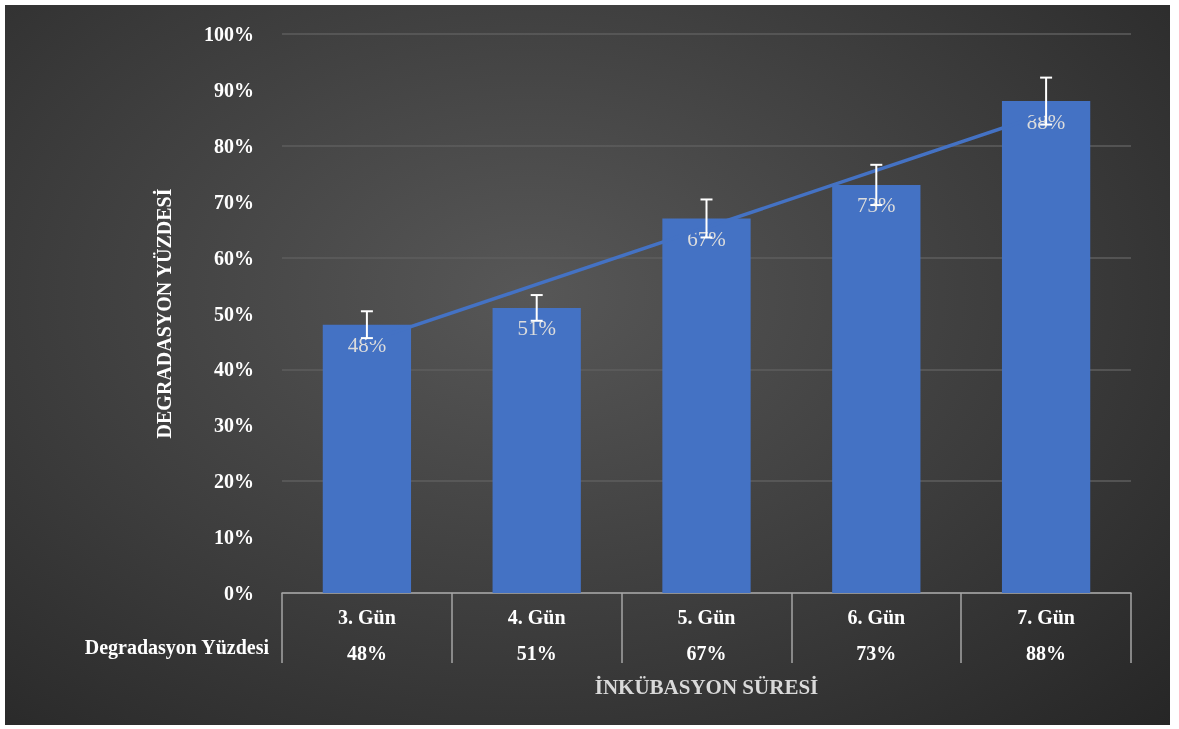 The image size is (1179, 729). What do you see at coordinates (366, 617) in the screenshot?
I see `x-tick-label: 3. Gün` at bounding box center [366, 617].